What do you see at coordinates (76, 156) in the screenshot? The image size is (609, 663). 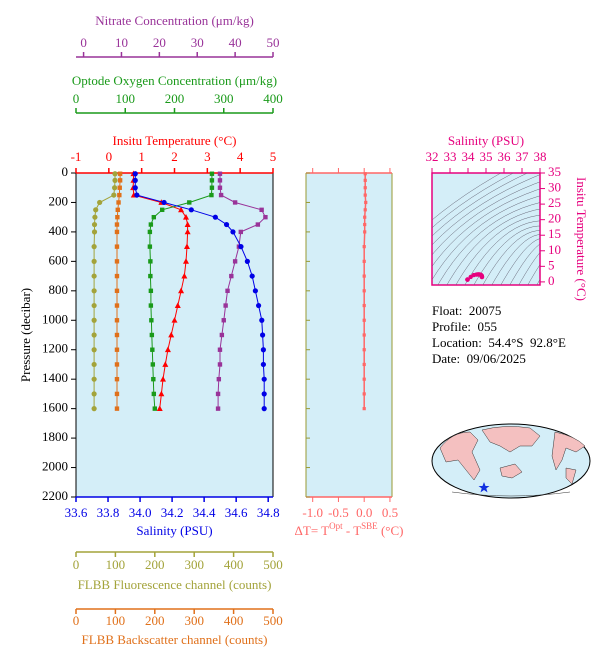 I see `x-tick-label: -1` at bounding box center [76, 156].